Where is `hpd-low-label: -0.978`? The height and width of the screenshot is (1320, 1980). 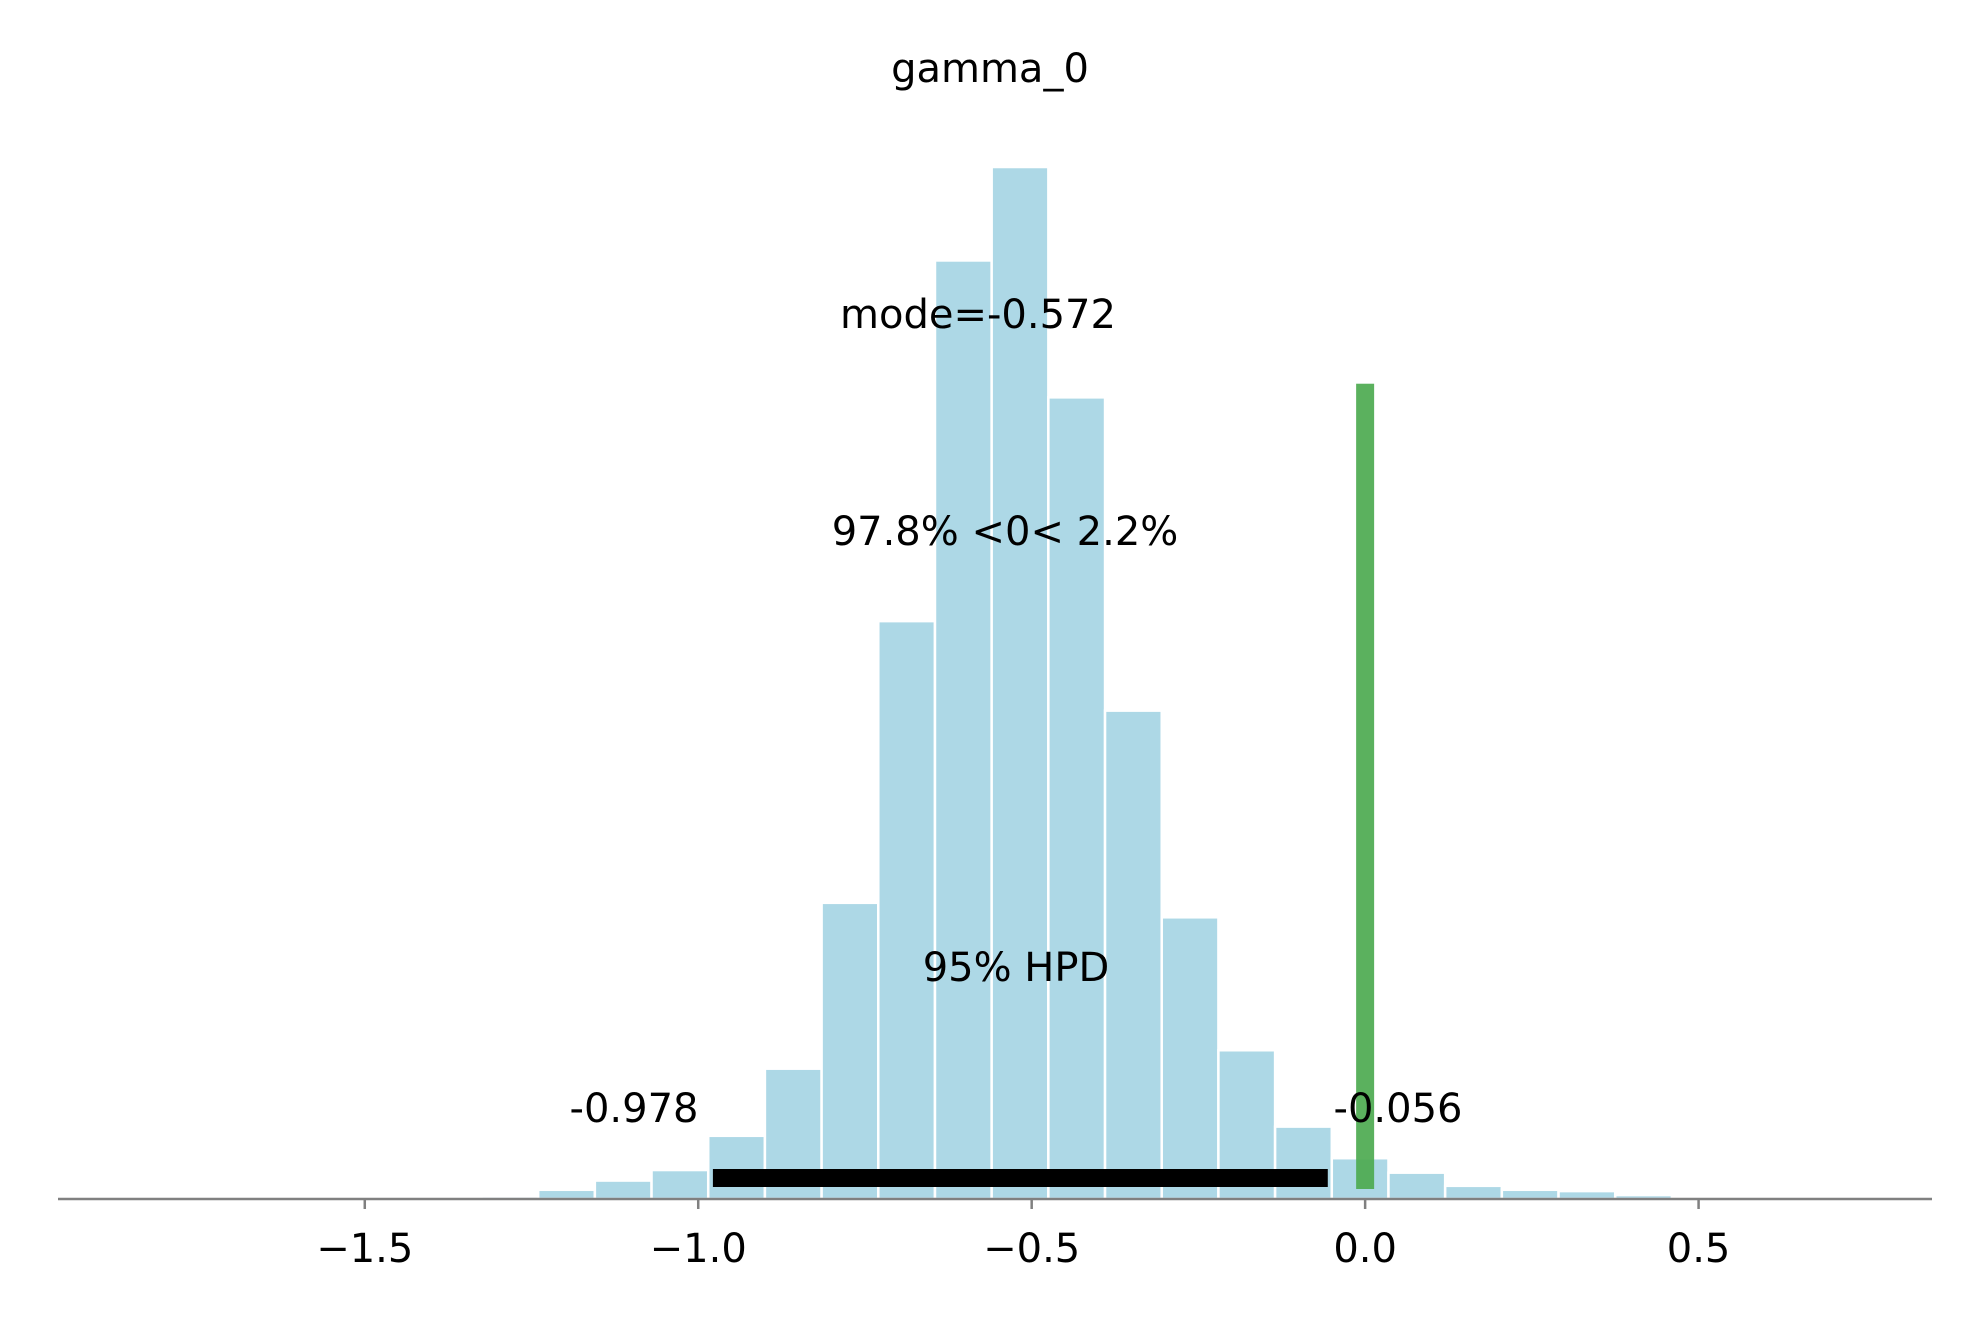 hpd-low-label: -0.978 is located at coordinates (634, 1109).